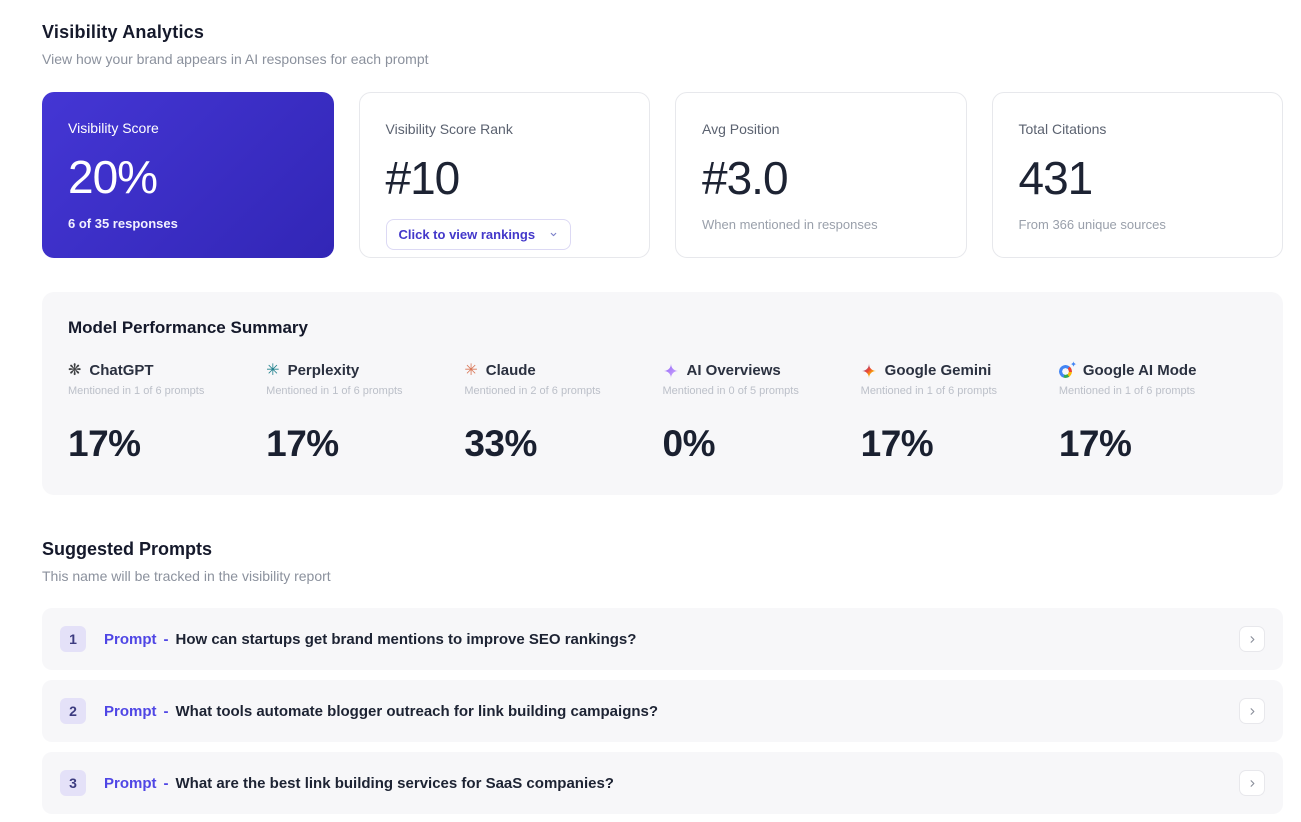 This screenshot has width=1301, height=822. What do you see at coordinates (1067, 369) in the screenshot?
I see `google-ai-mode-icon: ✦` at bounding box center [1067, 369].